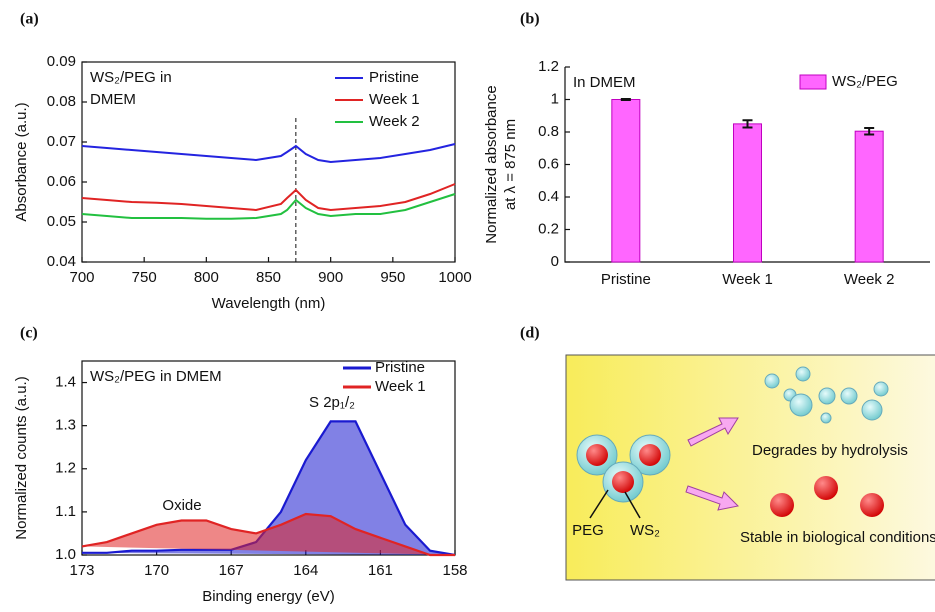  Describe the element at coordinates (626, 279) in the screenshot. I see `x-tick-label: Pristine` at that location.